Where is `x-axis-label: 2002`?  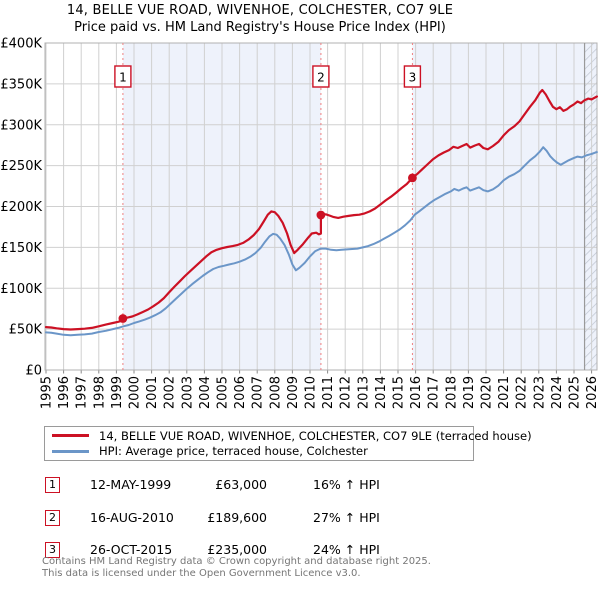
x-axis-label: 2002 is located at coordinates (170, 392).